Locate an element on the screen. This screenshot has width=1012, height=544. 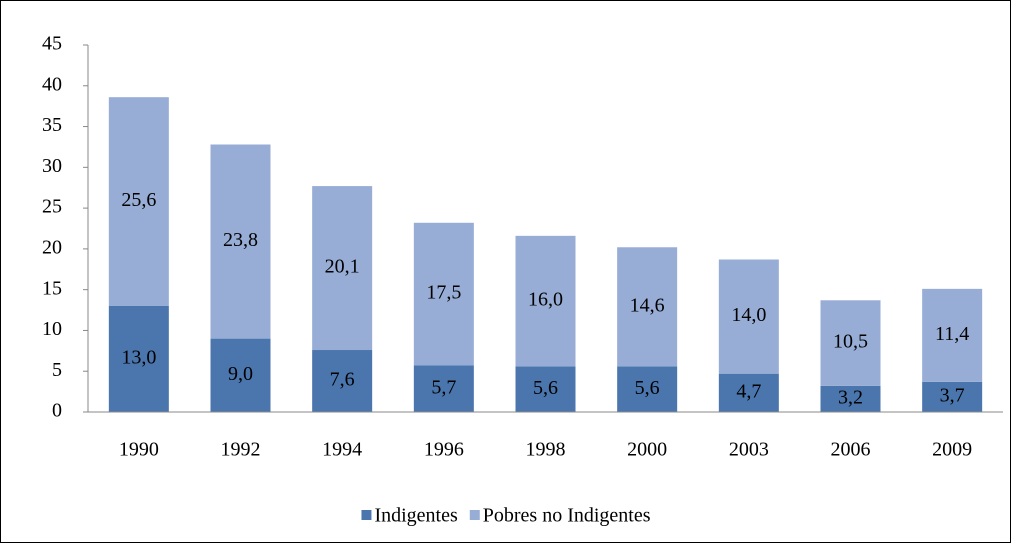
data-label: 17,5 is located at coordinates (443, 293).